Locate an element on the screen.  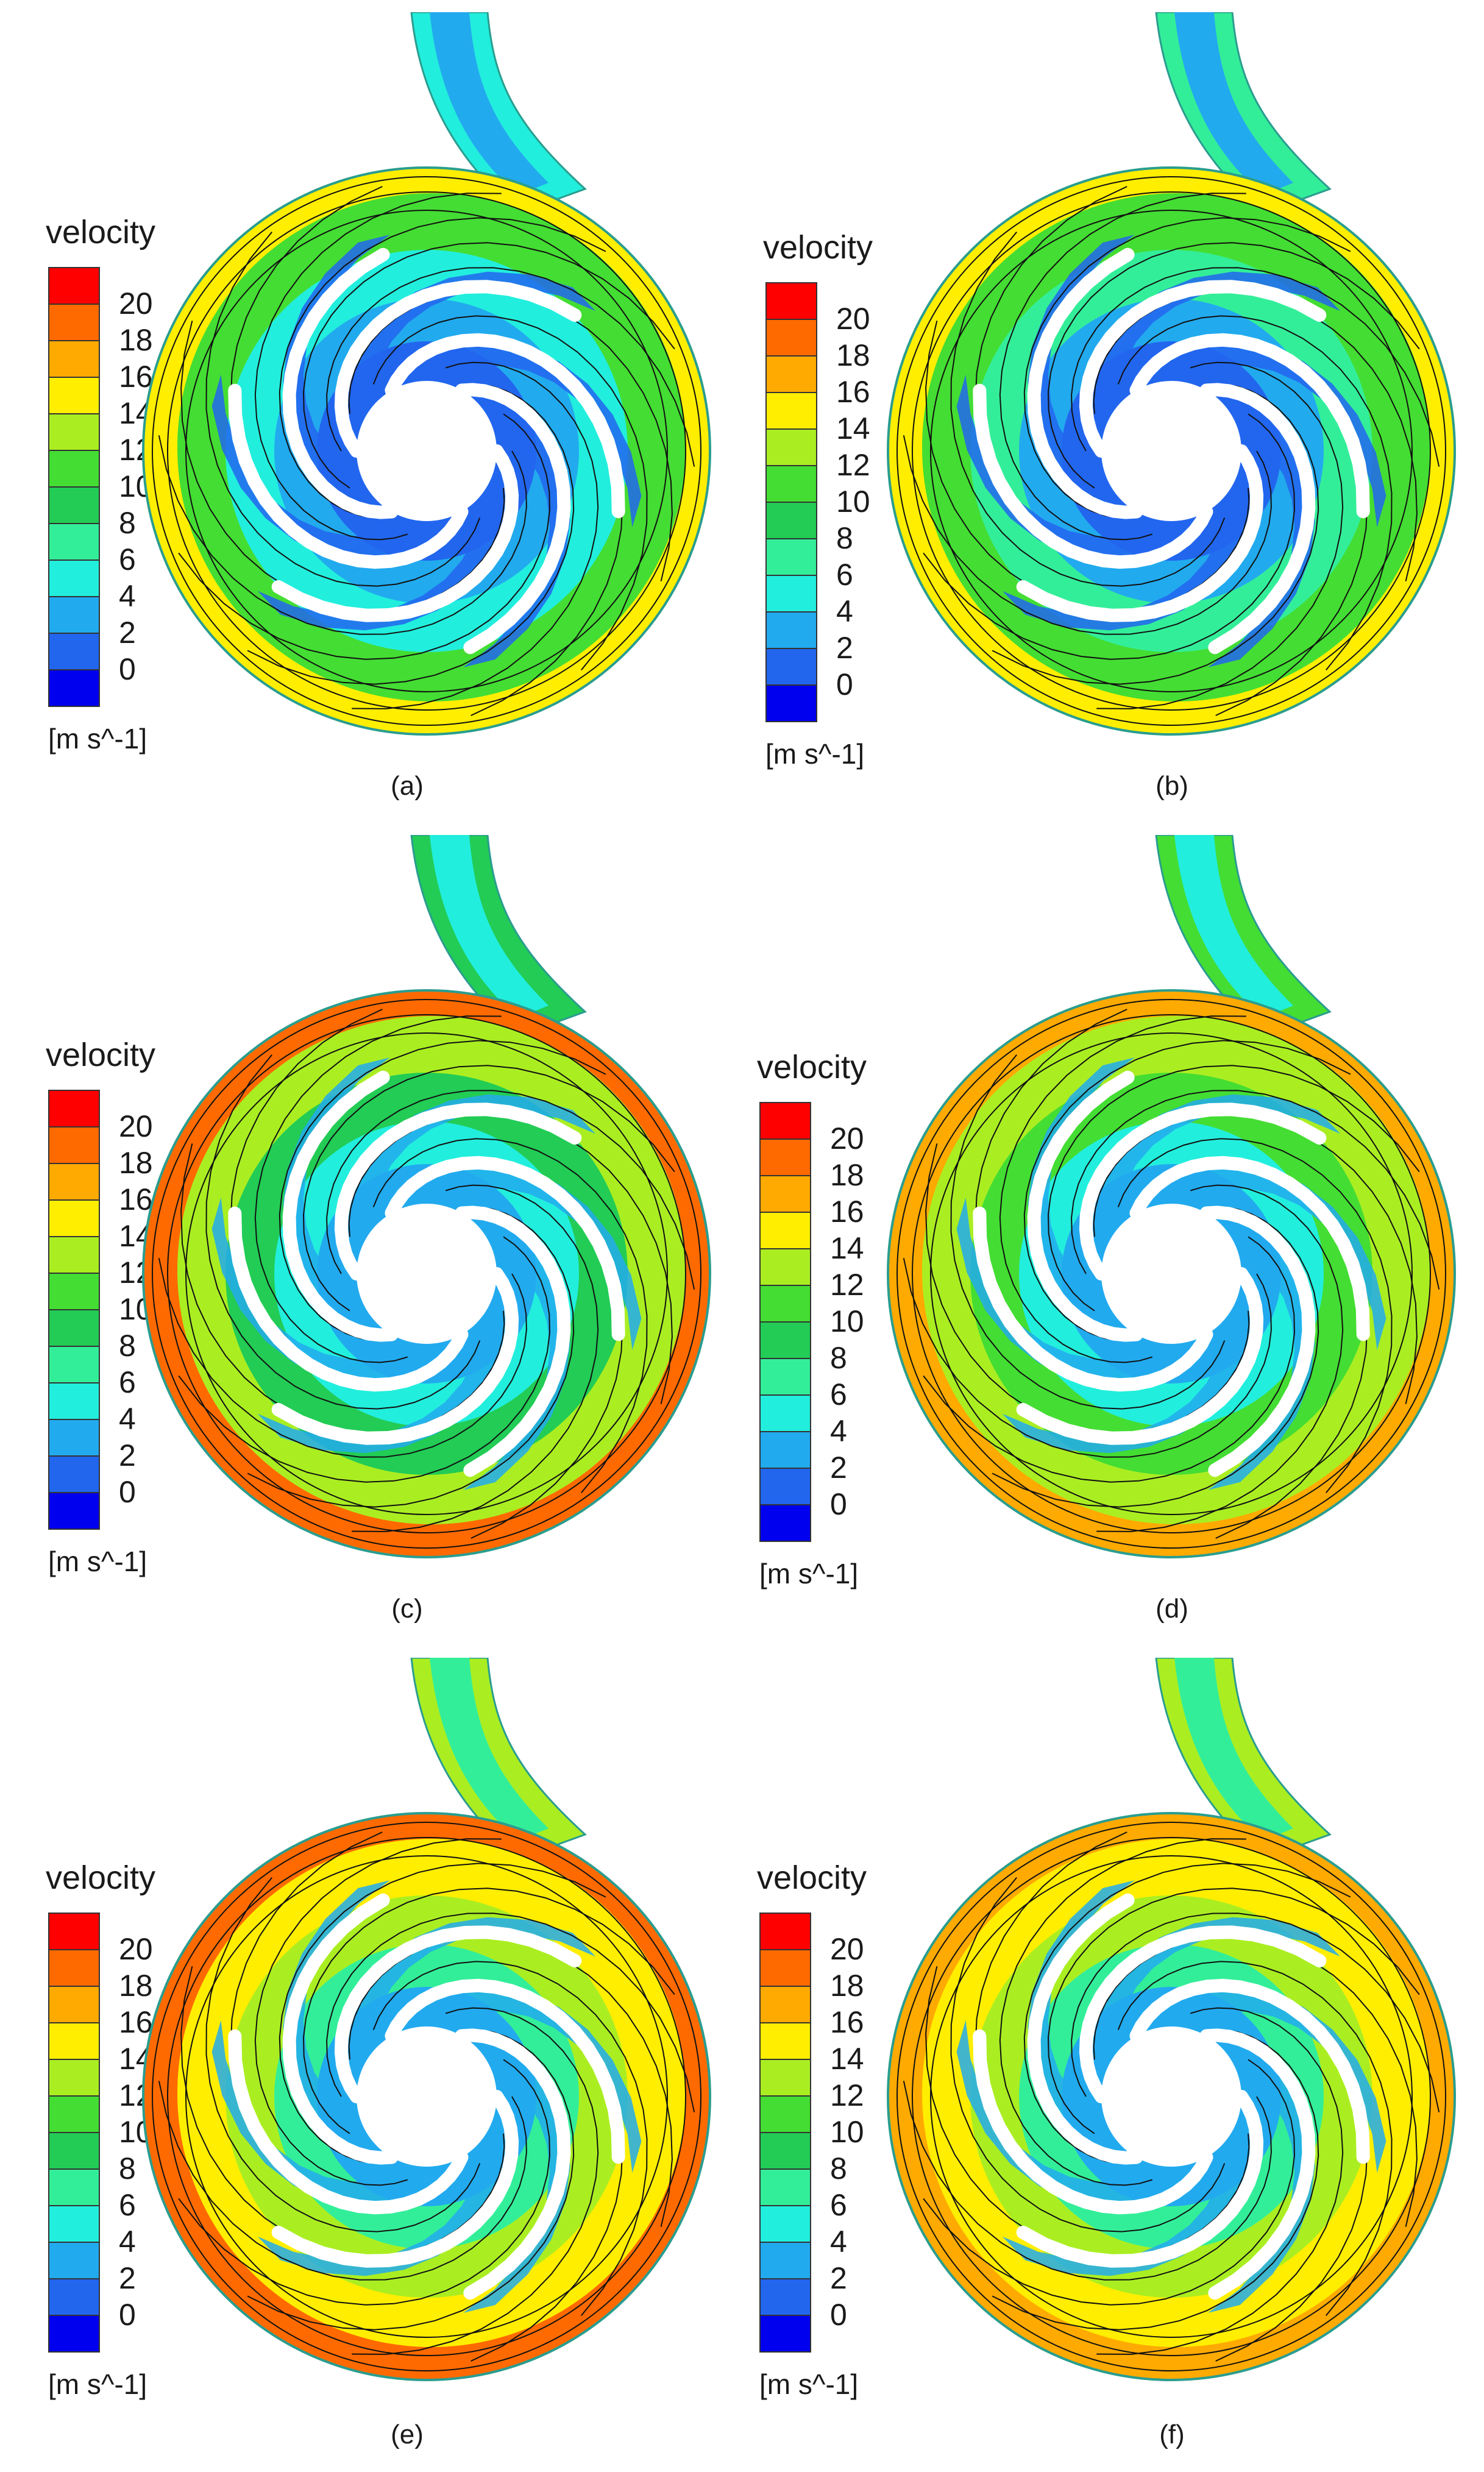
panel-caption: (f) is located at coordinates (1172, 2434).